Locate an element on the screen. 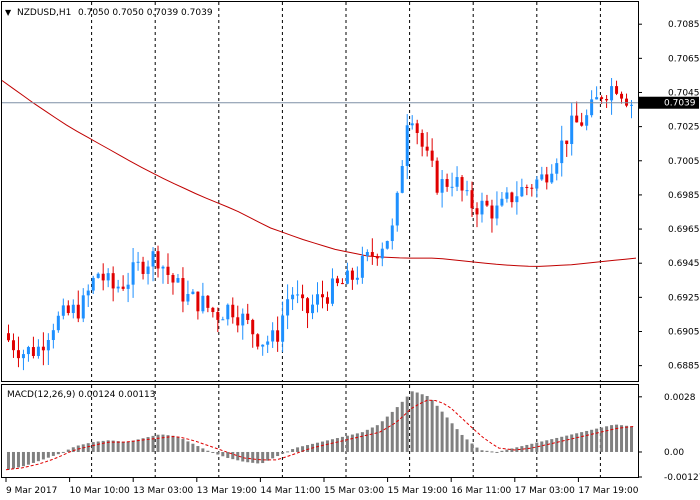  price-tick-label: 0.7005 is located at coordinates (684, 162).